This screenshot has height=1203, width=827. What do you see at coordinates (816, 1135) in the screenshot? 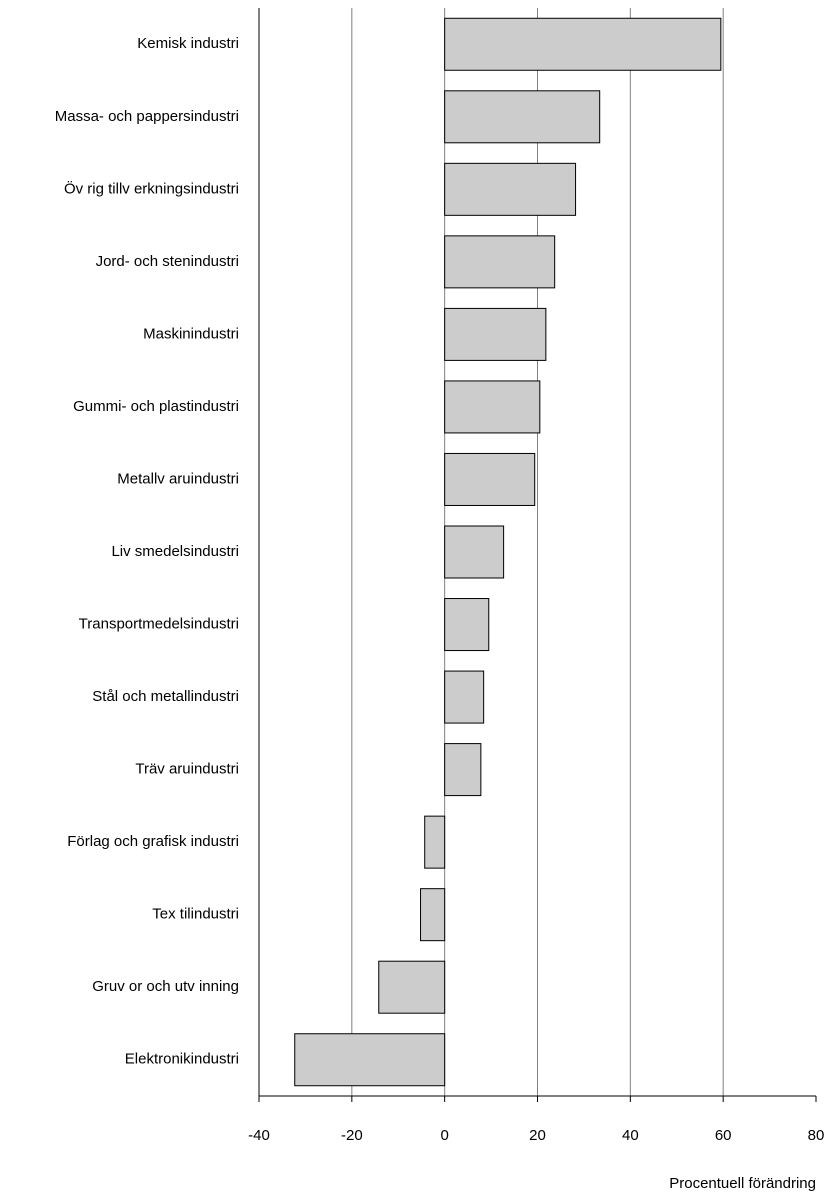
I see `x-tick-label: 80` at bounding box center [816, 1135].